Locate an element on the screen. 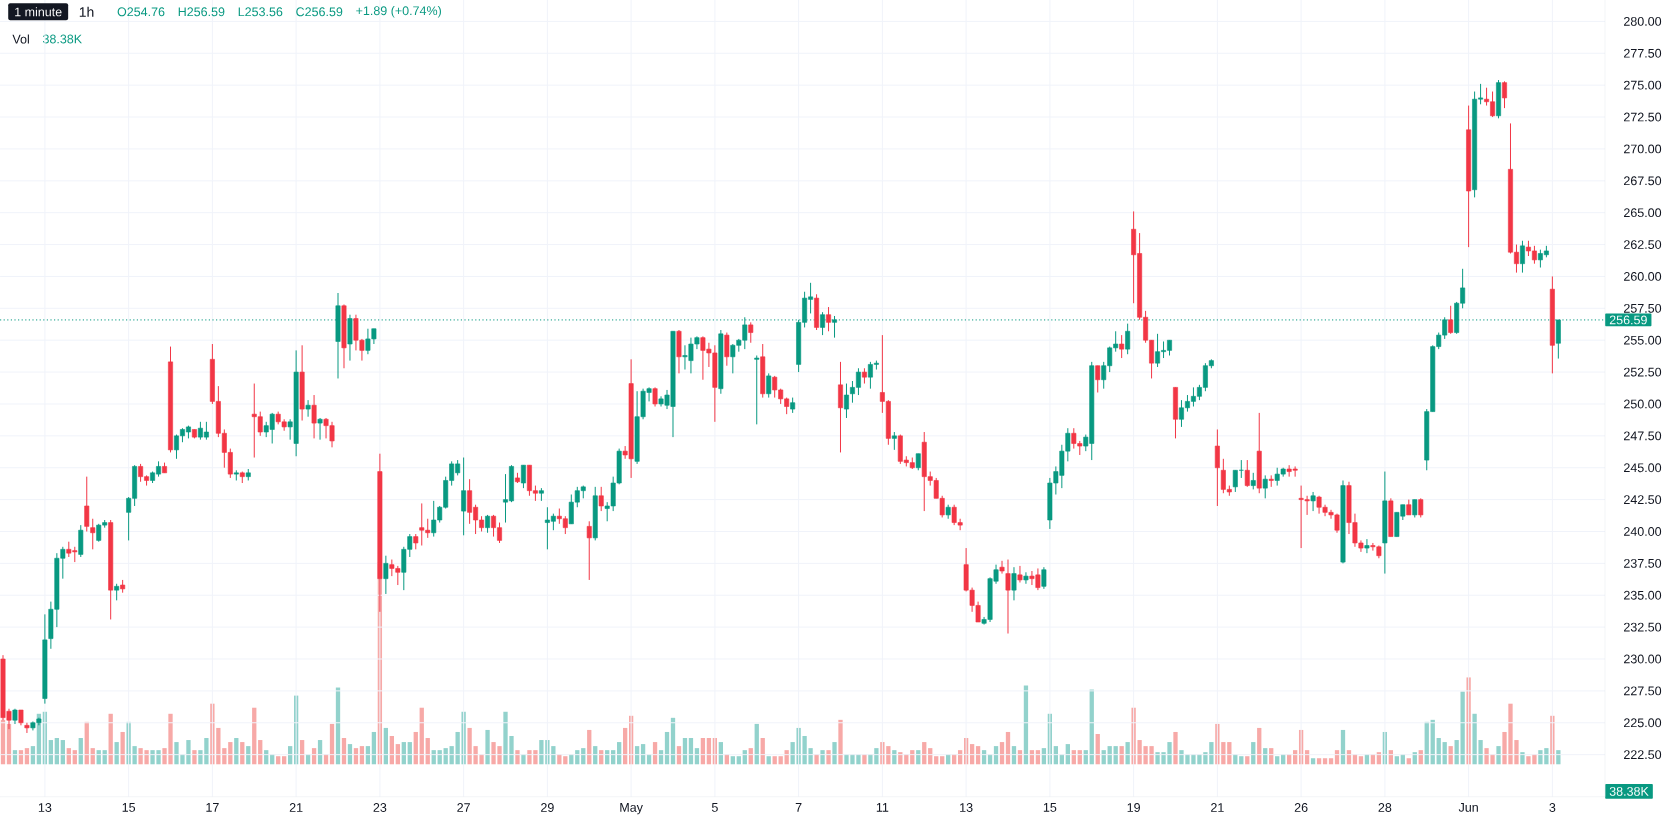 The width and height of the screenshot is (1678, 835). x-tick-label: 23 is located at coordinates (380, 807).